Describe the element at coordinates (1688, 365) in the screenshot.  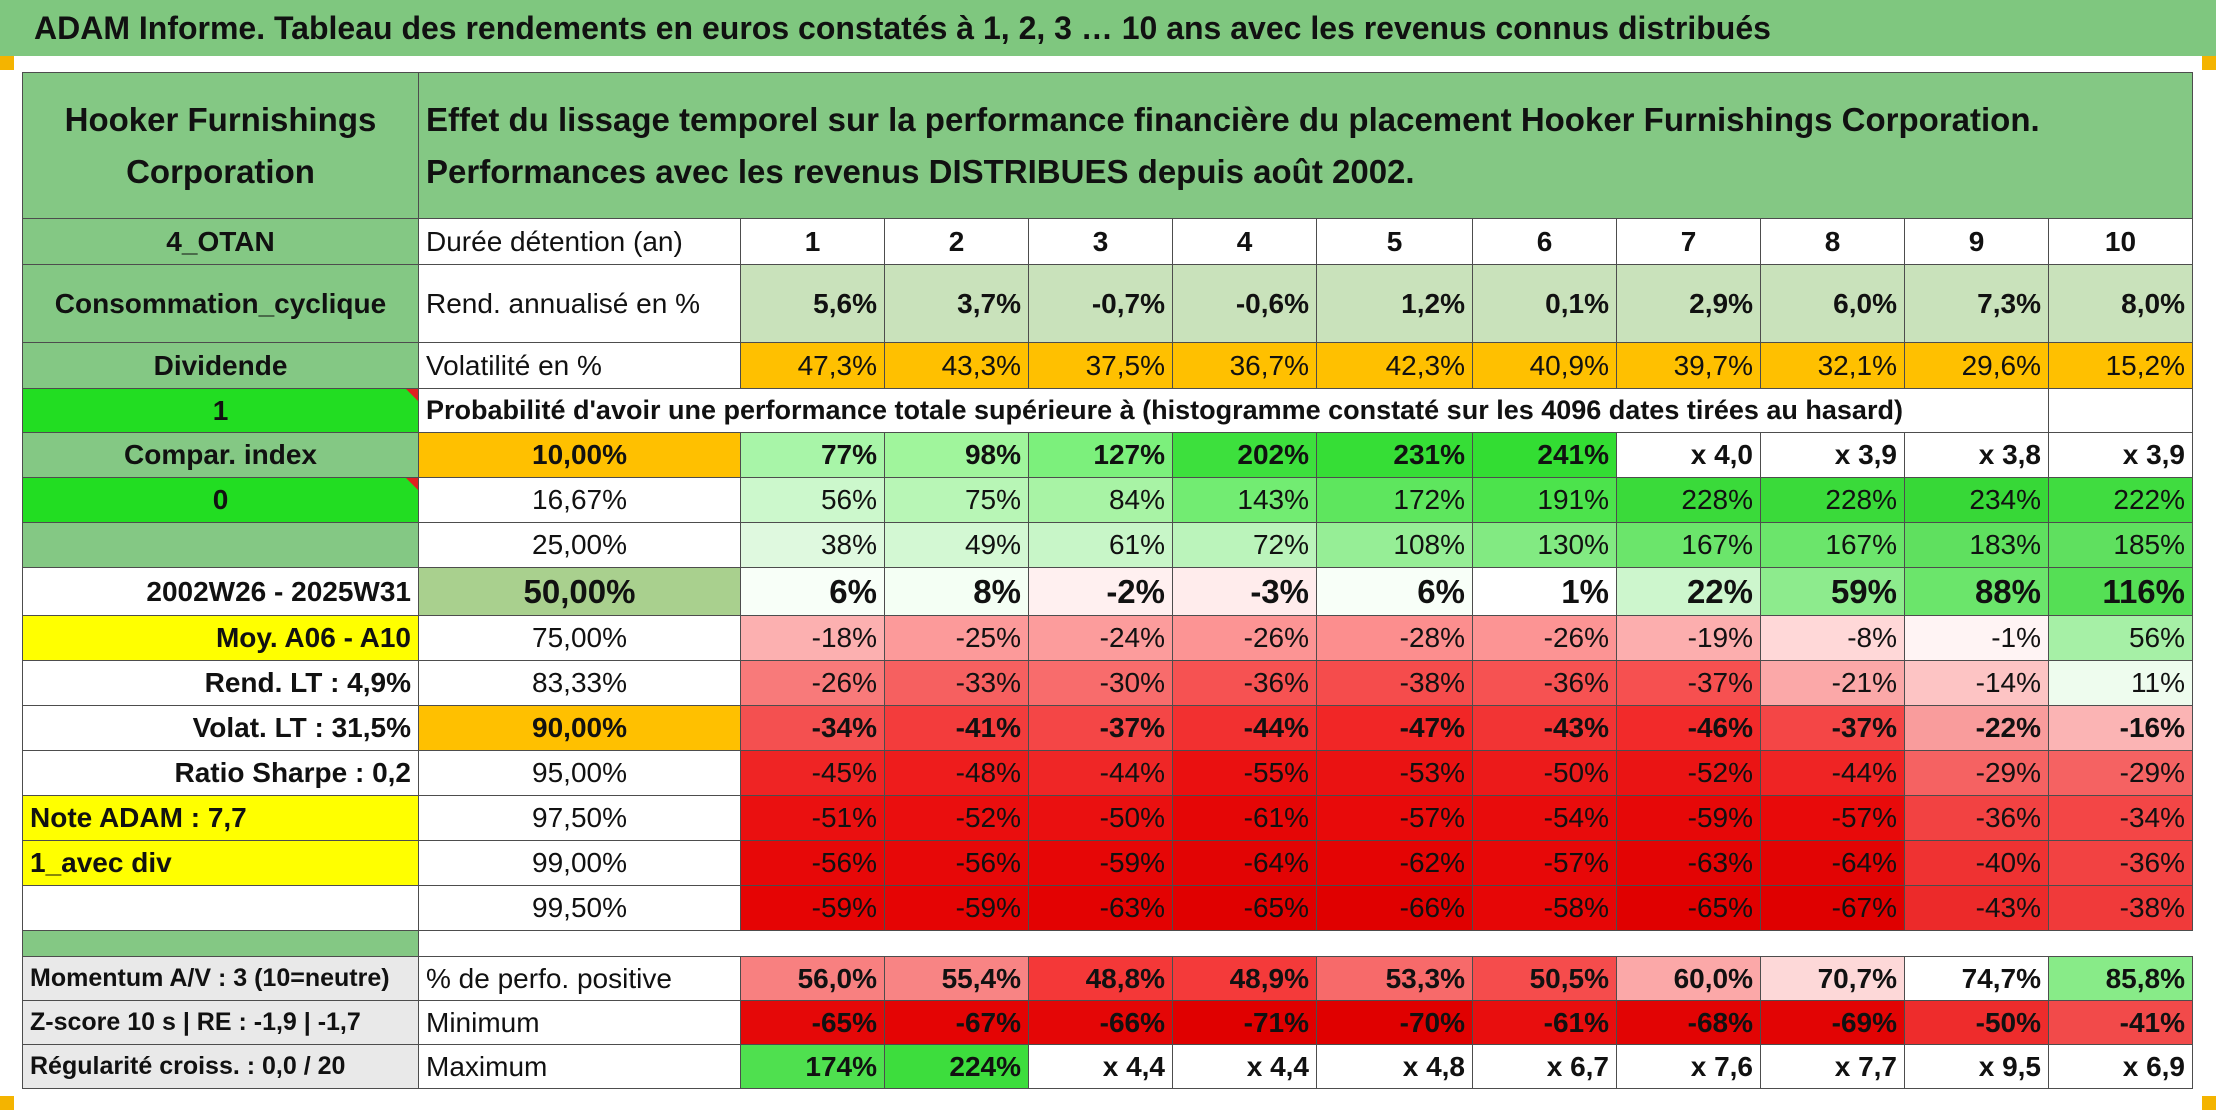
I see `volat-value: 39,7%` at that location.